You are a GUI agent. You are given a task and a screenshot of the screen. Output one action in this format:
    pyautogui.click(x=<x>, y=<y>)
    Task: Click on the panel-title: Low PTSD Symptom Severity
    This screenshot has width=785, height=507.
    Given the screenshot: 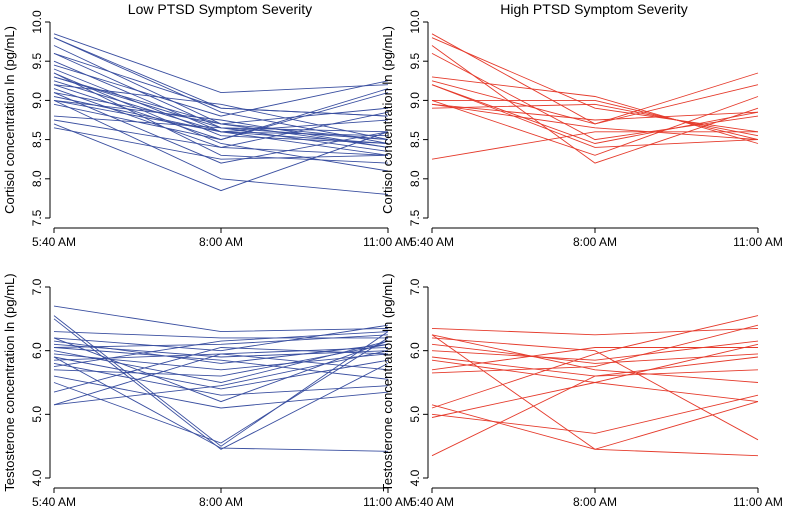 What is the action you would take?
    pyautogui.click(x=220, y=9)
    